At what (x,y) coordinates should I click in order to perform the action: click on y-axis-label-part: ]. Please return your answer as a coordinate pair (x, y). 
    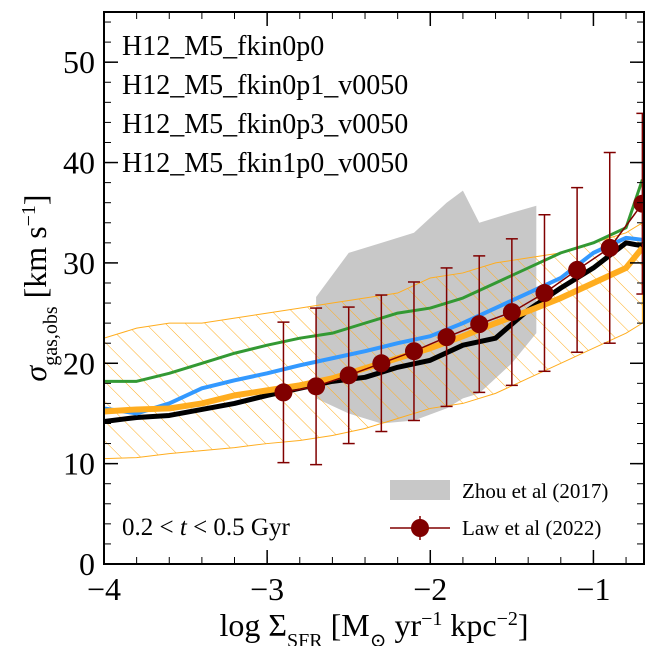
    Looking at the image, I should click on (35, 199).